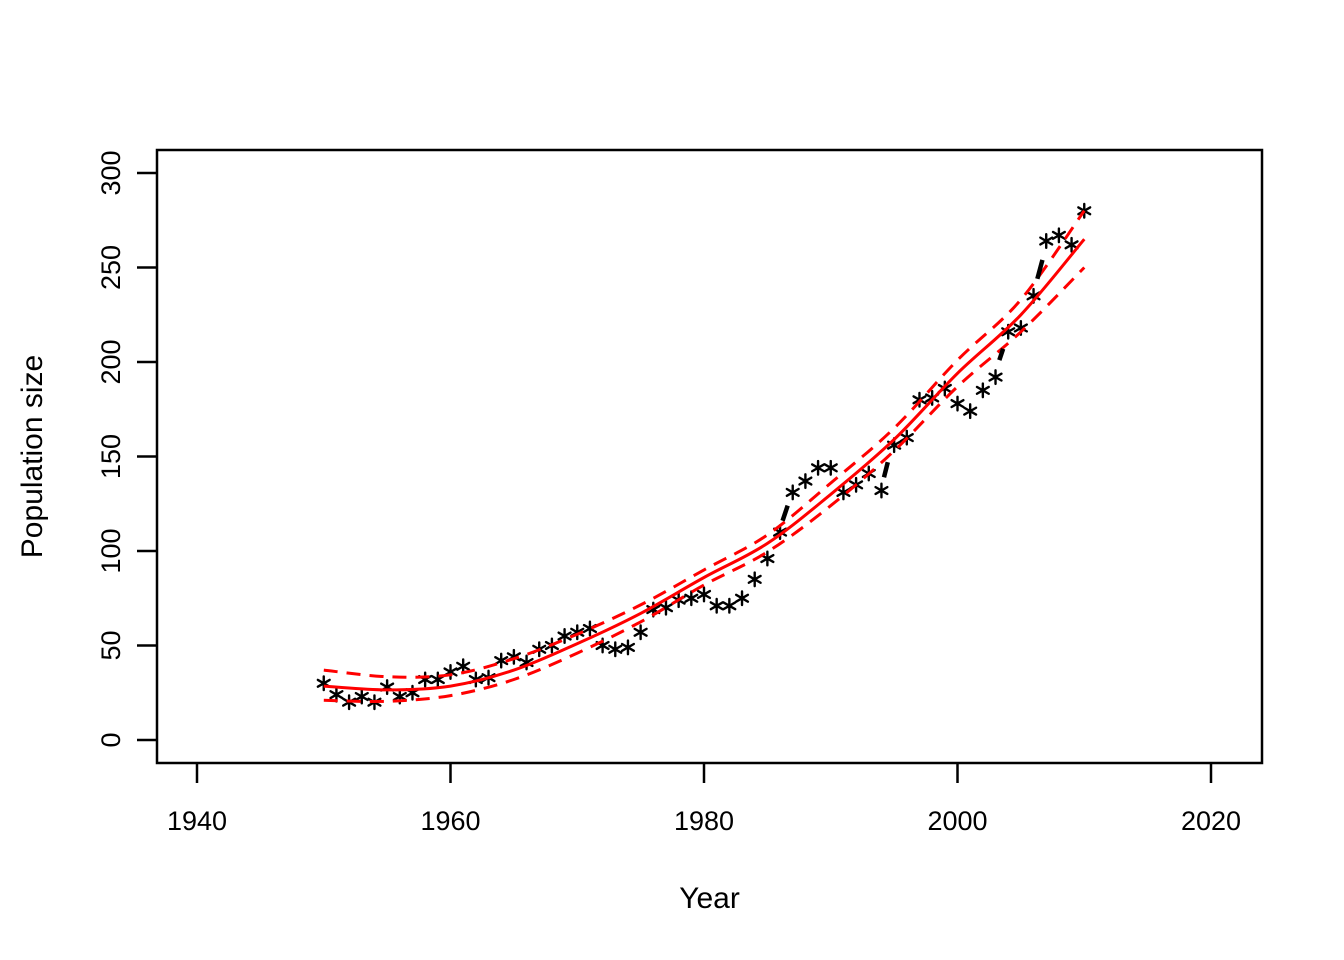 Image resolution: width=1344 pixels, height=960 pixels. What do you see at coordinates (709, 898) in the screenshot?
I see `x-axis-title: Year` at bounding box center [709, 898].